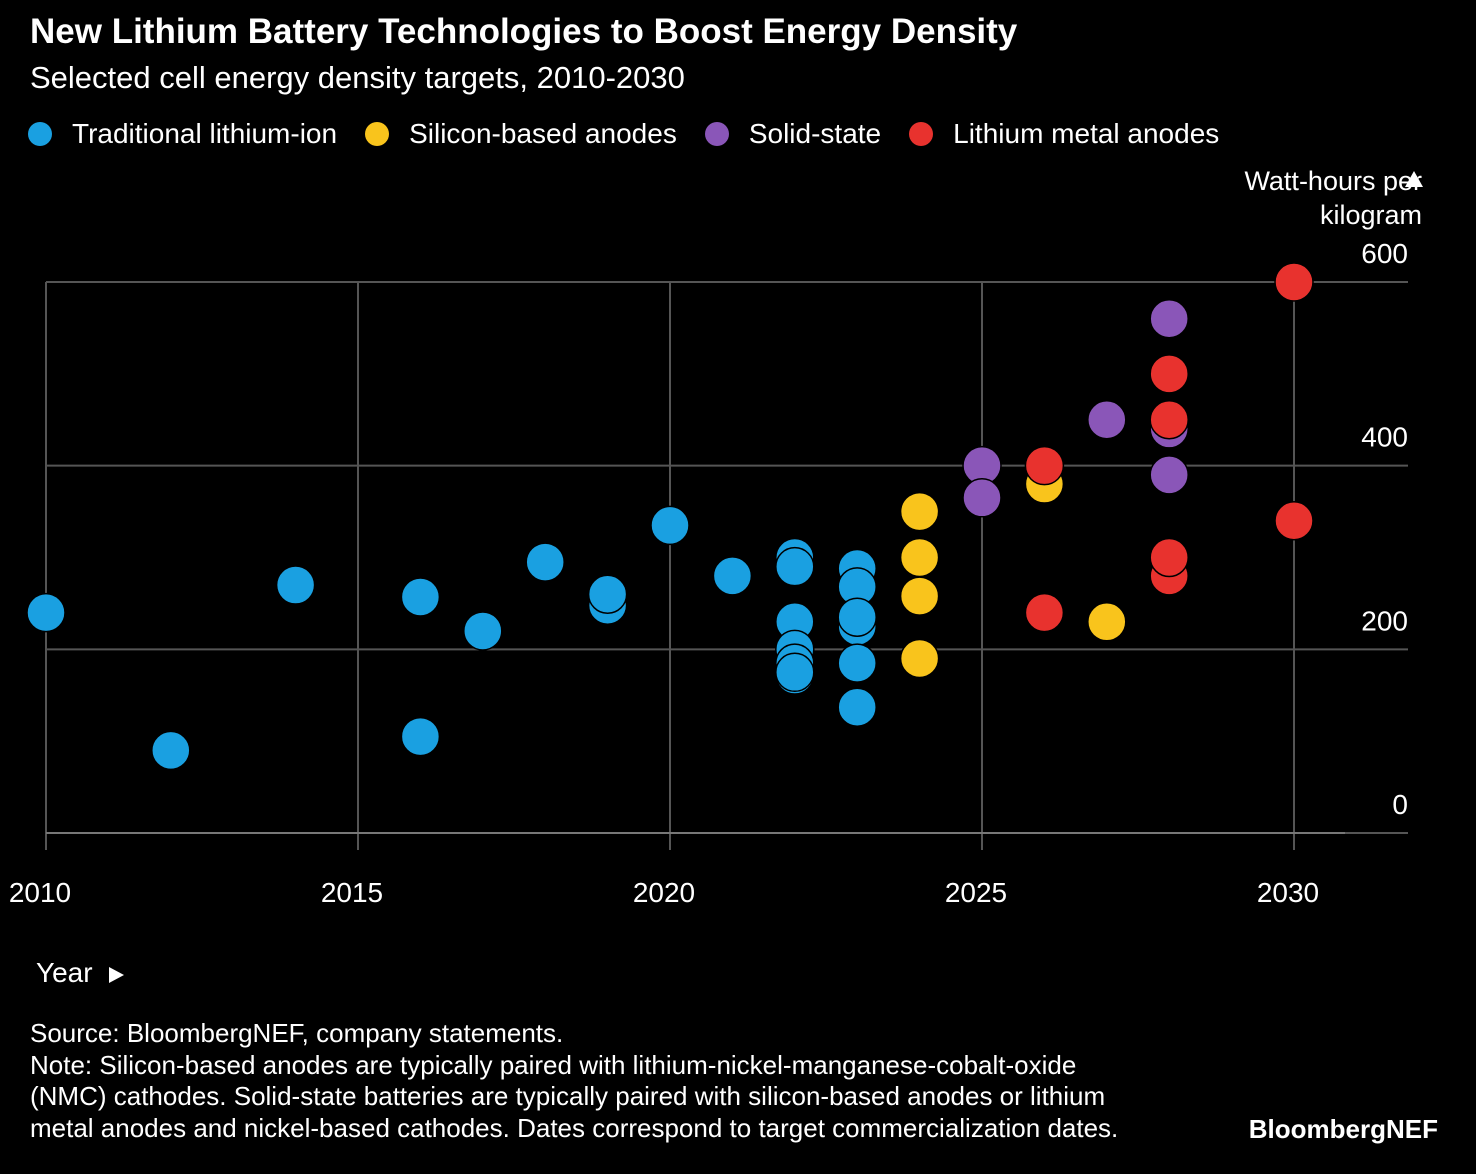 The width and height of the screenshot is (1476, 1174). I want to click on legend-item-silicon: Silicon-based anodes, so click(521, 134).